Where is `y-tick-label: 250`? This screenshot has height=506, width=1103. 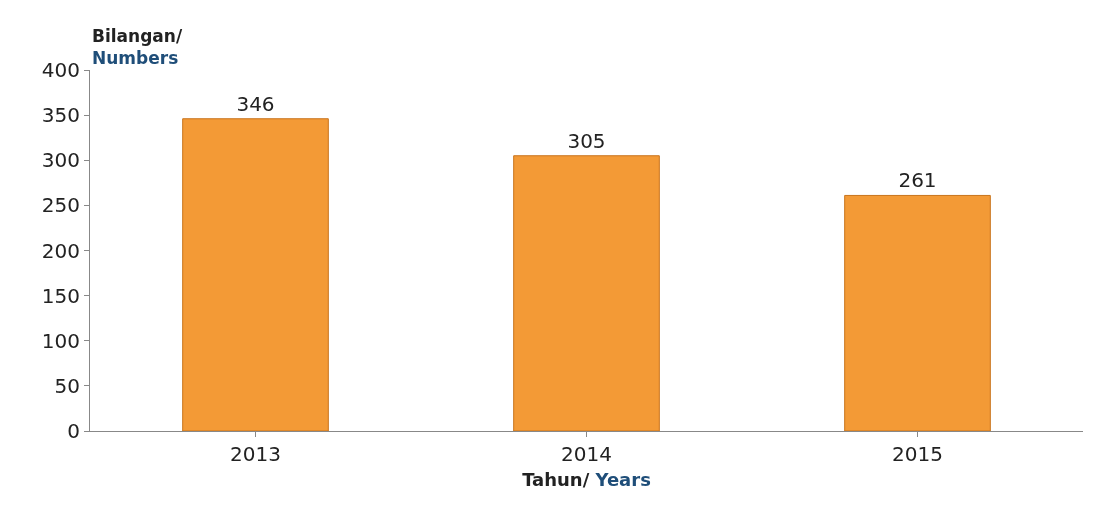
y-tick-label: 250 is located at coordinates (60, 205).